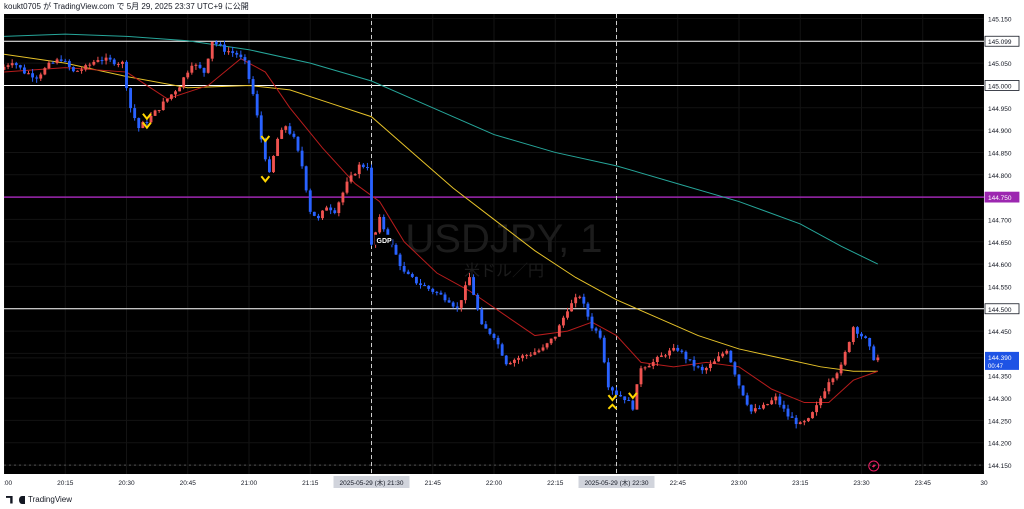 The height and width of the screenshot is (509, 1024). Describe the element at coordinates (9, 499) in the screenshot. I see `tradingview-logo-icon` at that location.